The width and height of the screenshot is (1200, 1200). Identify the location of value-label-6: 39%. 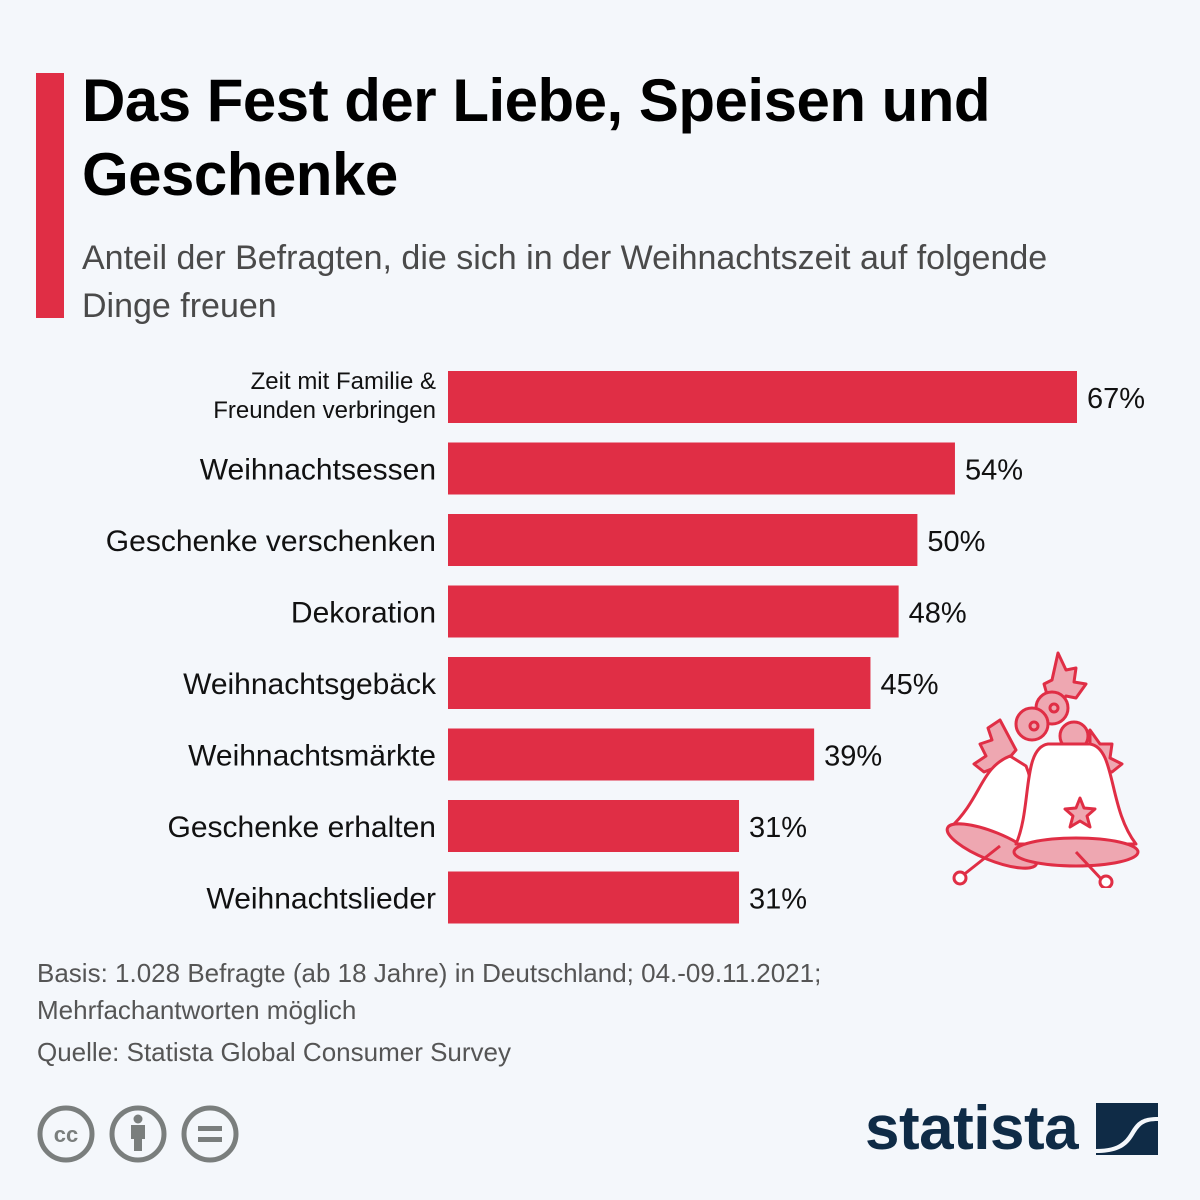
(853, 757).